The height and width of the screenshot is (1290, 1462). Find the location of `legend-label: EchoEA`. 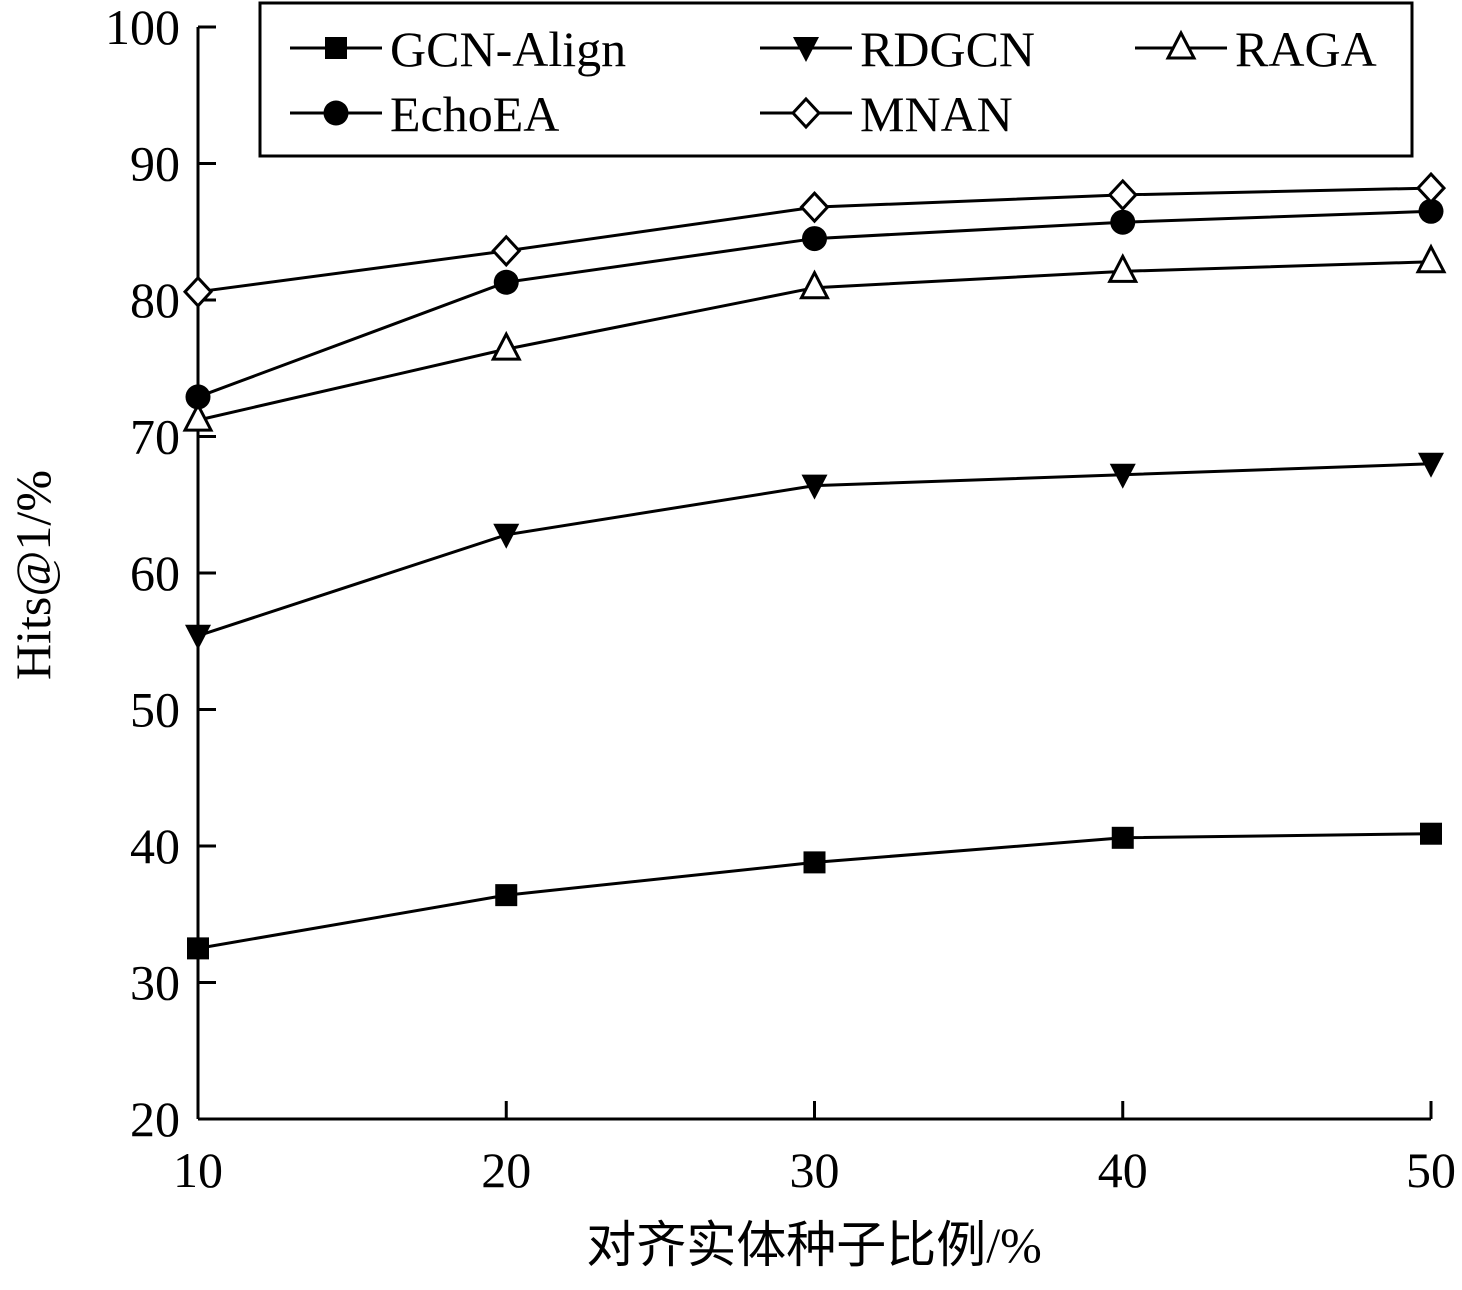

legend-label: EchoEA is located at coordinates (474, 114).